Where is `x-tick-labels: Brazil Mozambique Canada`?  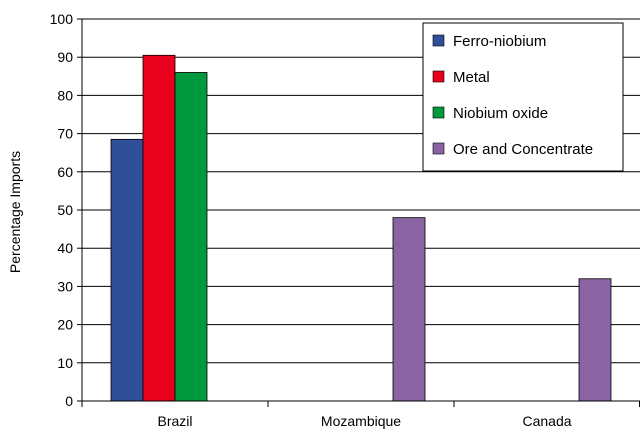
x-tick-labels: Brazil Mozambique Canada is located at coordinates (360, 415).